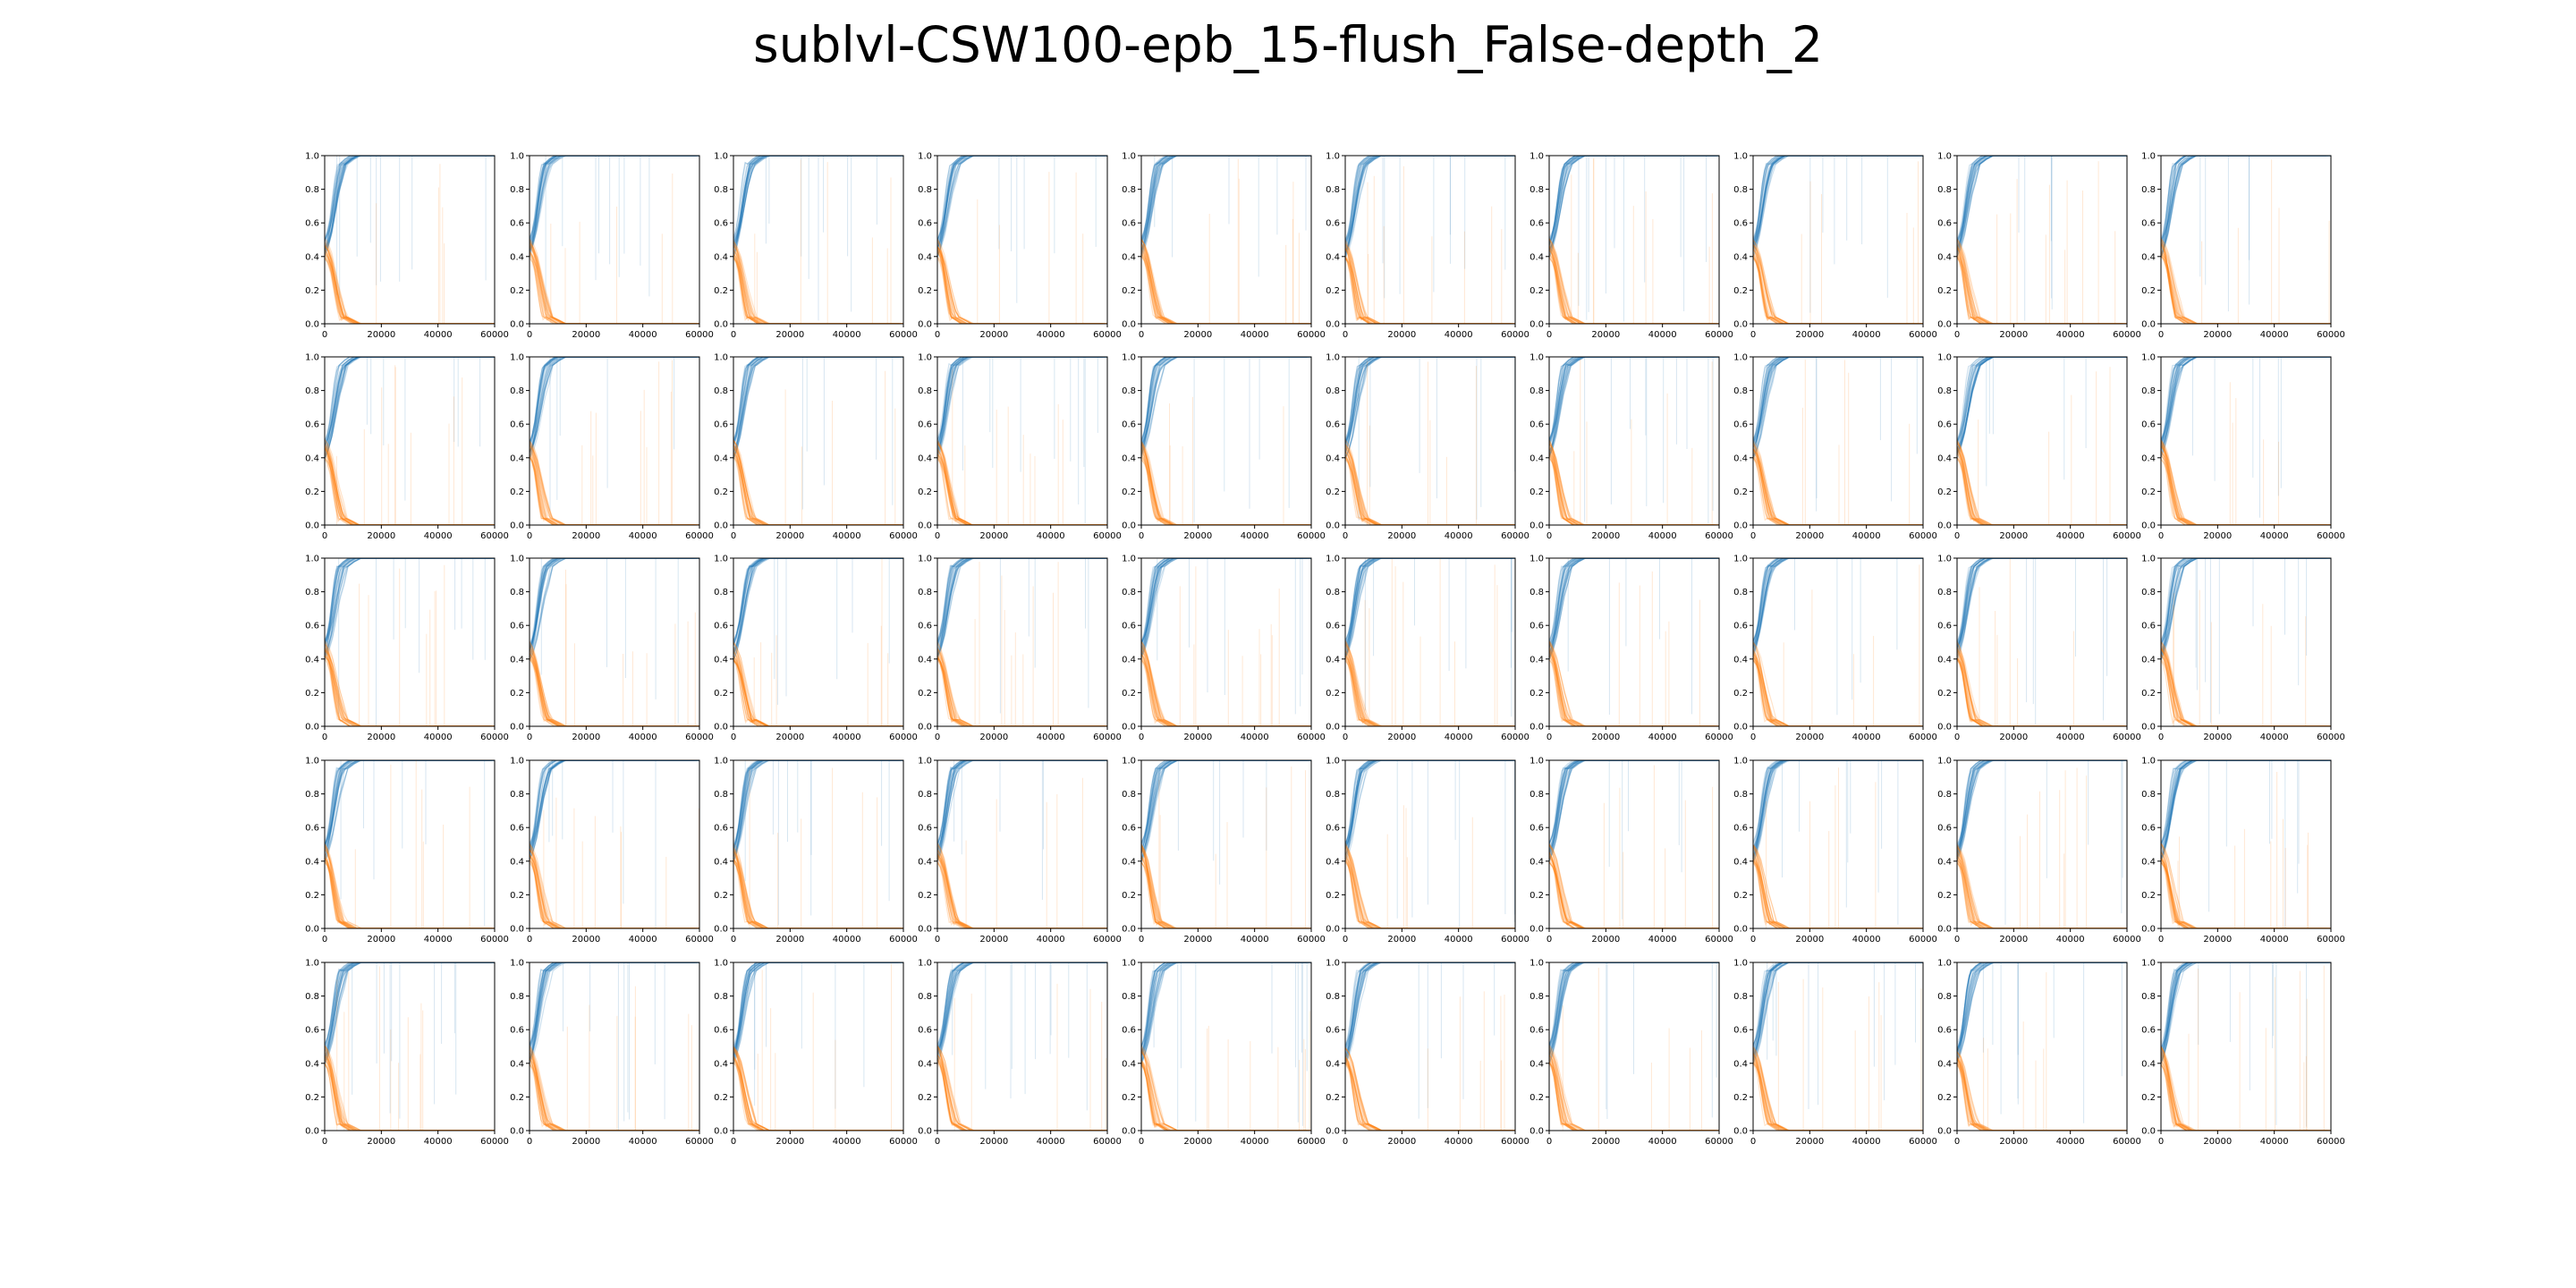 This screenshot has height=1288, width=2576. Describe the element at coordinates (1740, 829) in the screenshot. I see `y-tick-label: 0.6` at that location.